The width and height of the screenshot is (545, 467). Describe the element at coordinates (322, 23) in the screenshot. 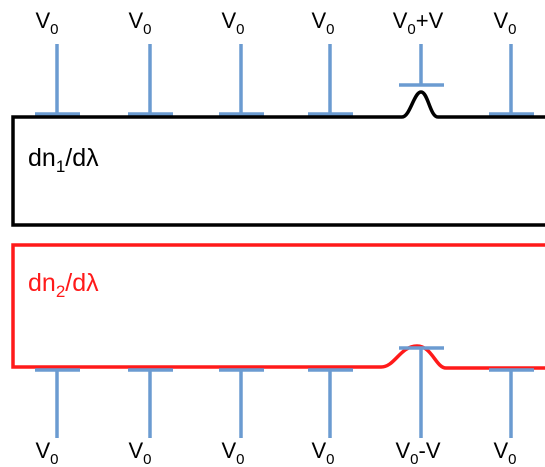

I see `top-voltage-label-4: V0` at that location.